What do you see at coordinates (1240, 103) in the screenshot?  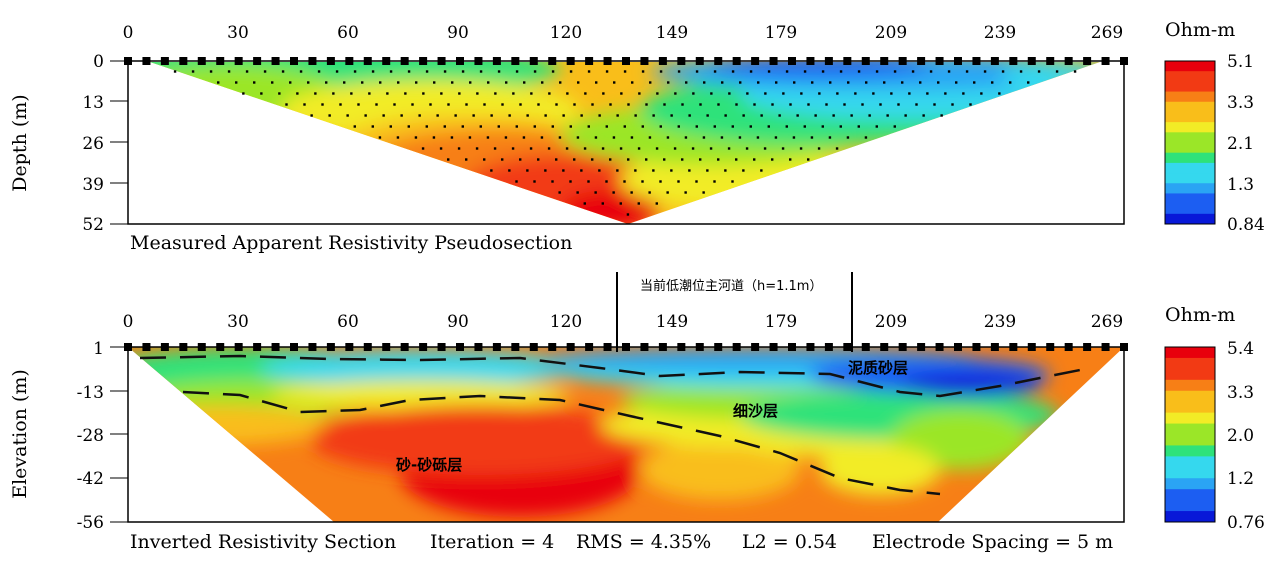 I see `colorbar-tick: 3.3` at bounding box center [1240, 103].